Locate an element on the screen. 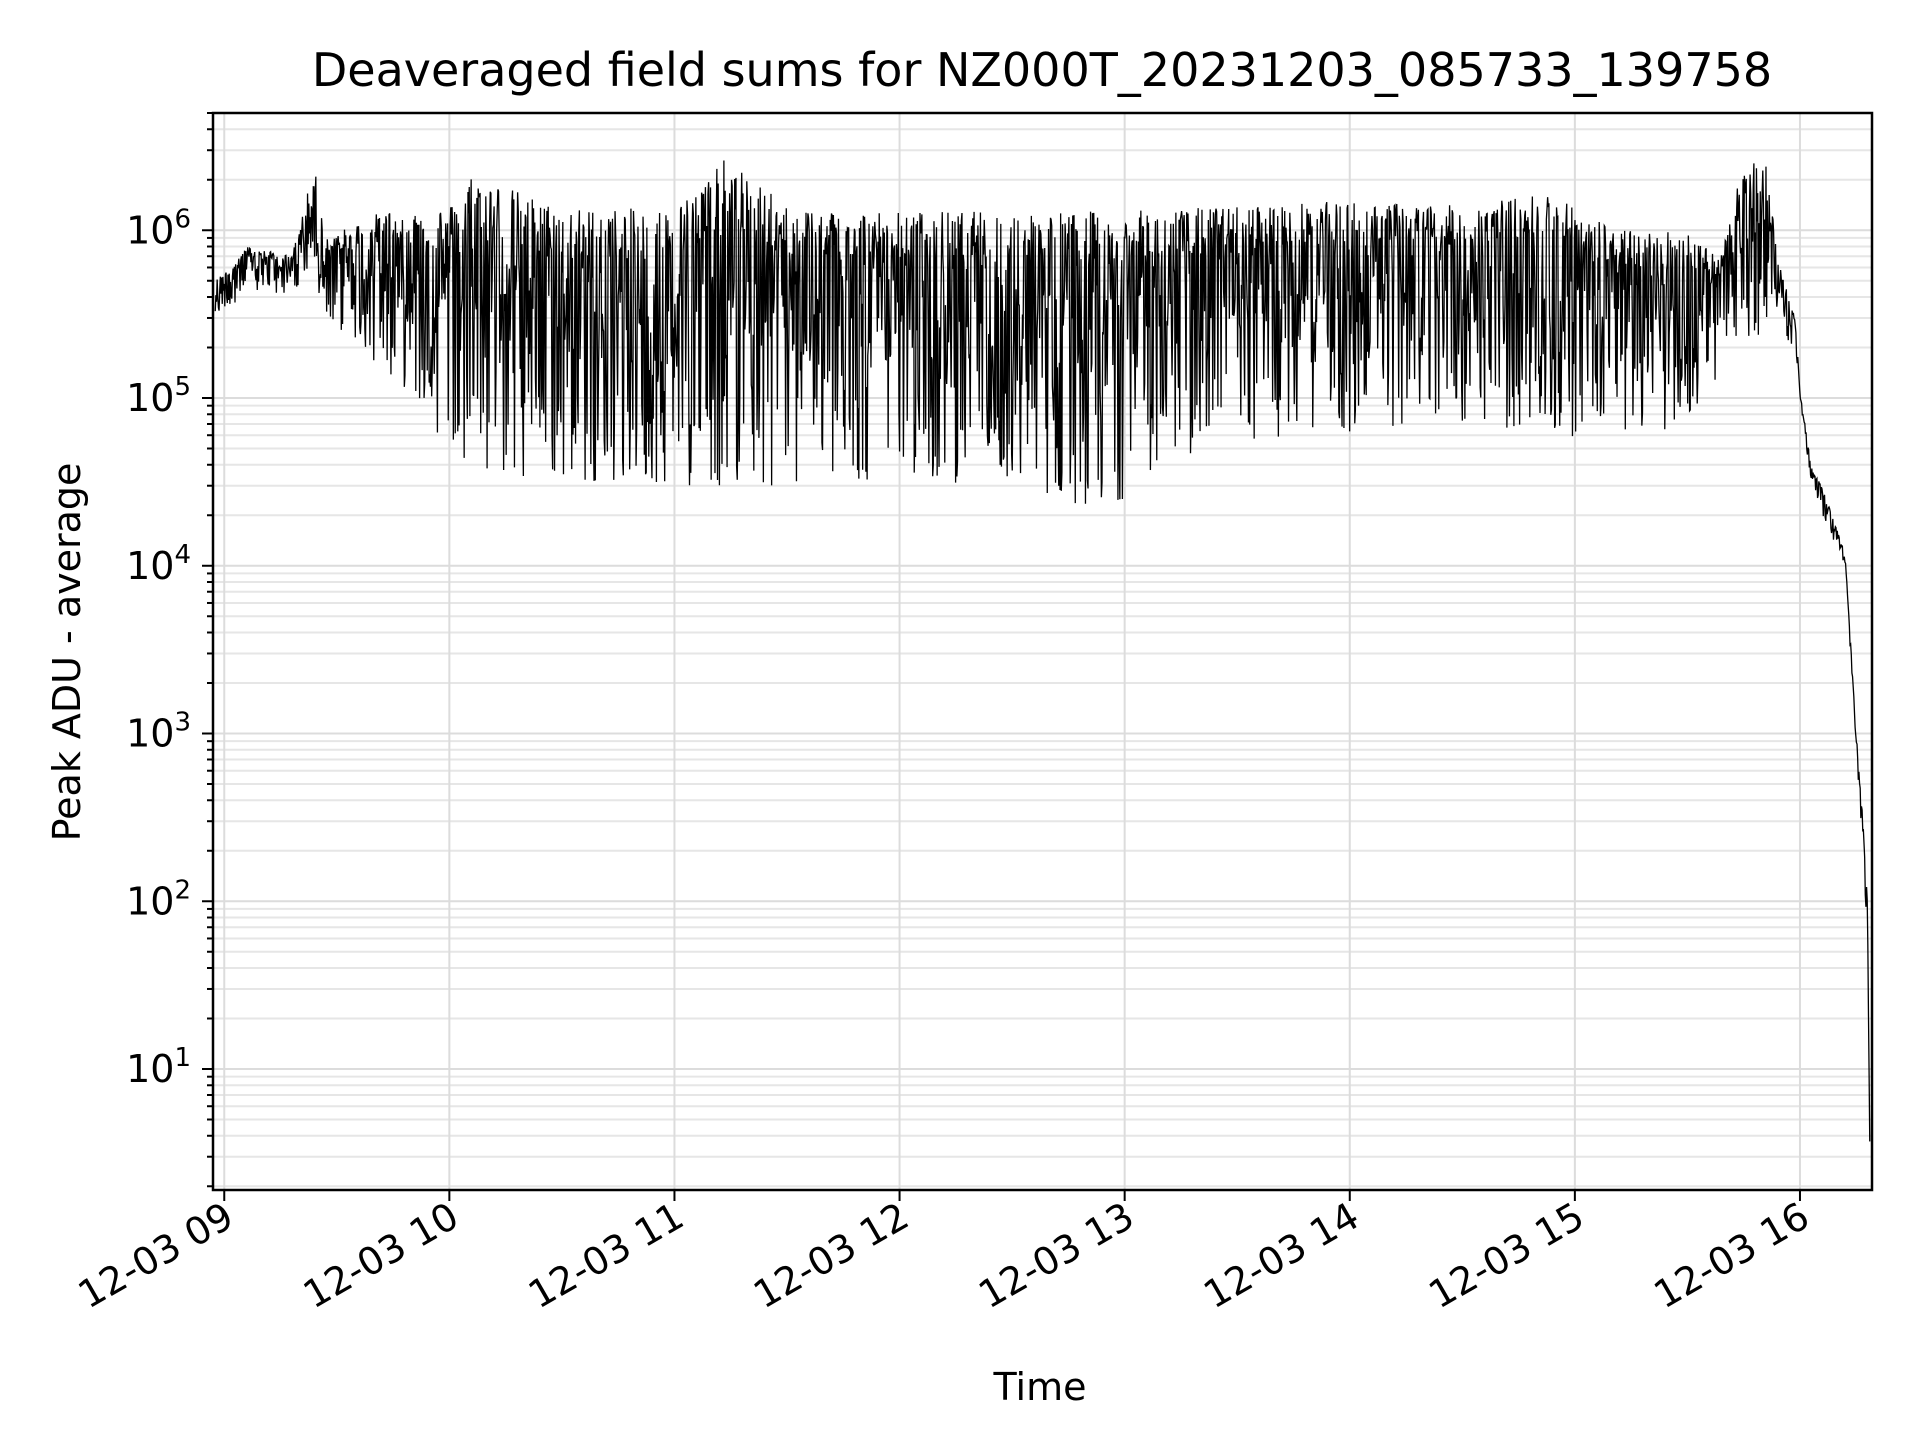 This screenshot has width=1920, height=1440. x-tick-label: 12-03 13 is located at coordinates (1056, 1256).